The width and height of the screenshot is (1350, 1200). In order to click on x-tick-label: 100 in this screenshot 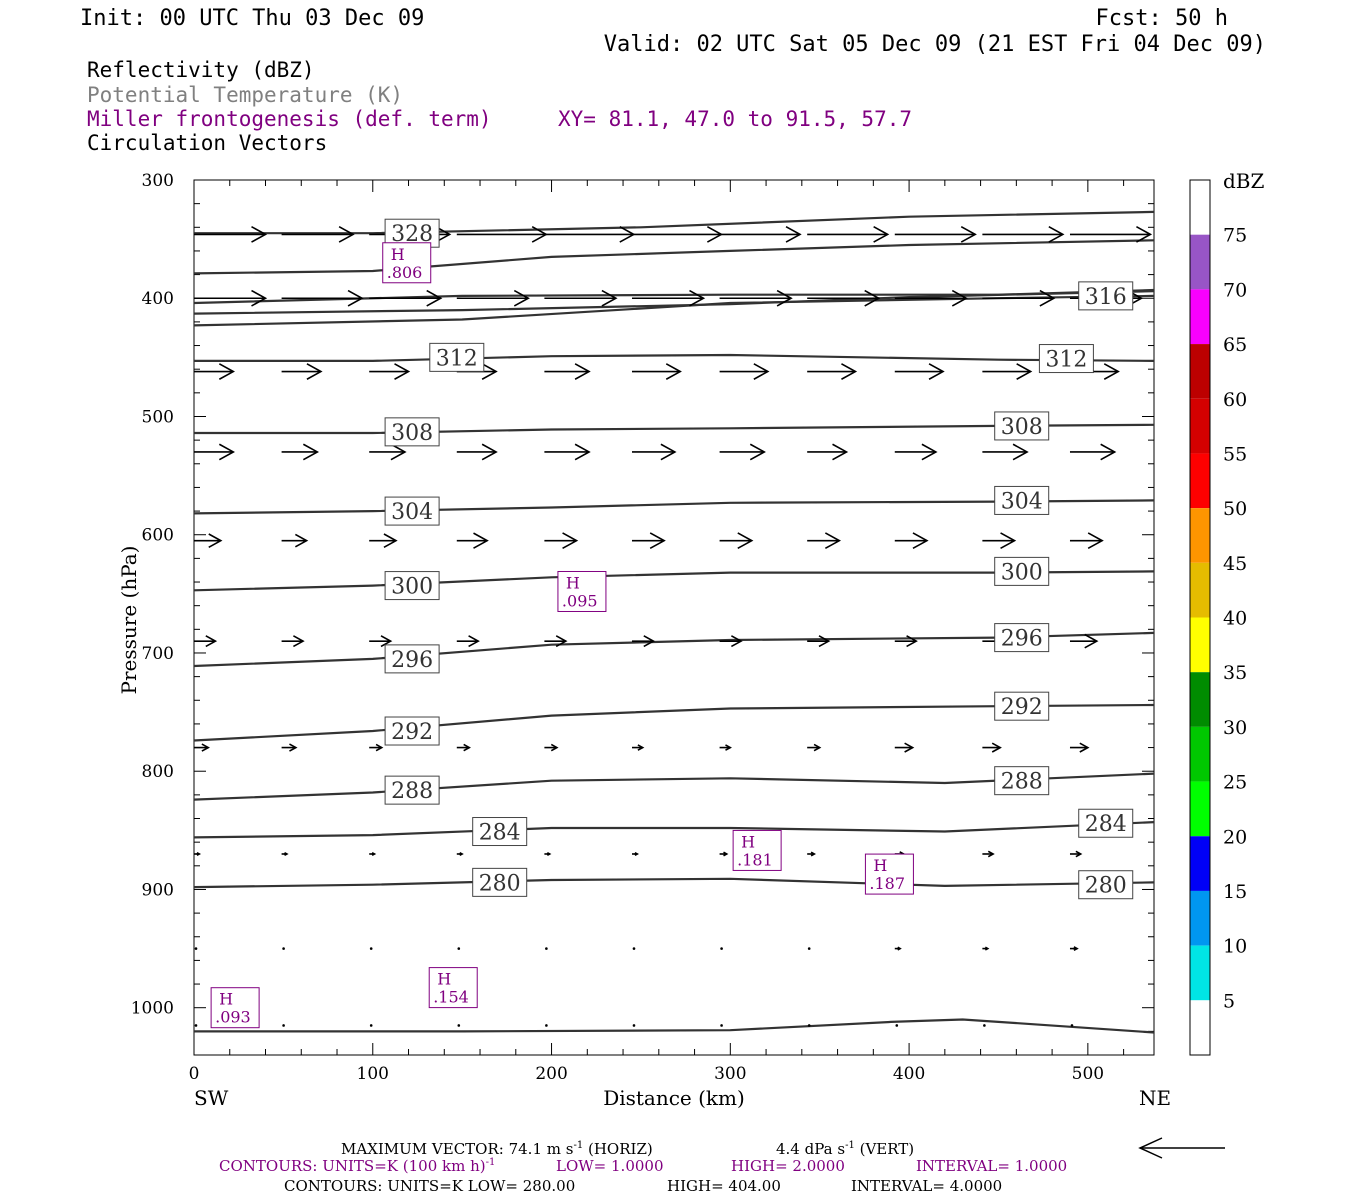, I will do `click(373, 1074)`.